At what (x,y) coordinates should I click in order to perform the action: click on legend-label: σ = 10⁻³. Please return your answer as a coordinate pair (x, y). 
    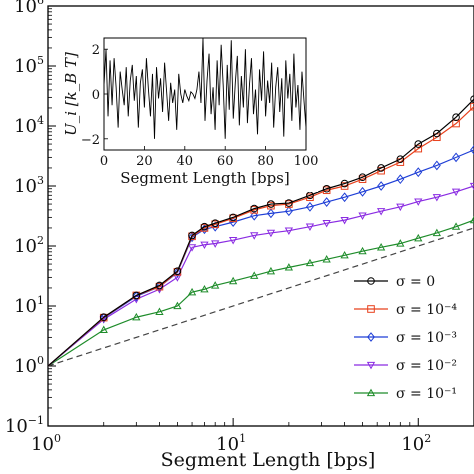
    Looking at the image, I should click on (426, 338).